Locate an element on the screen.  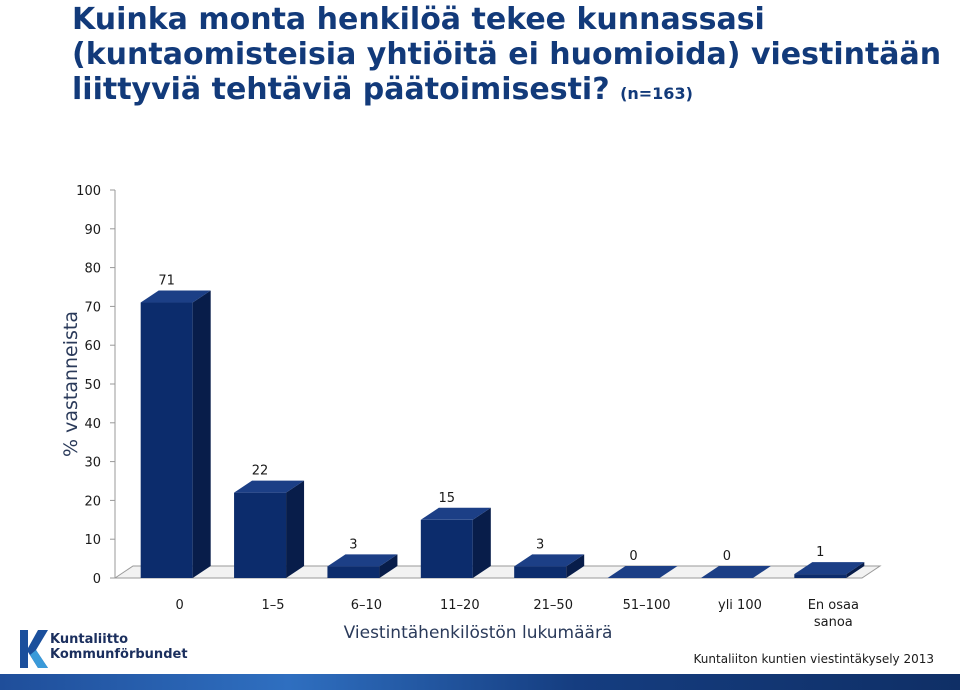
x-tick-label: yli 100 is located at coordinates (740, 605).